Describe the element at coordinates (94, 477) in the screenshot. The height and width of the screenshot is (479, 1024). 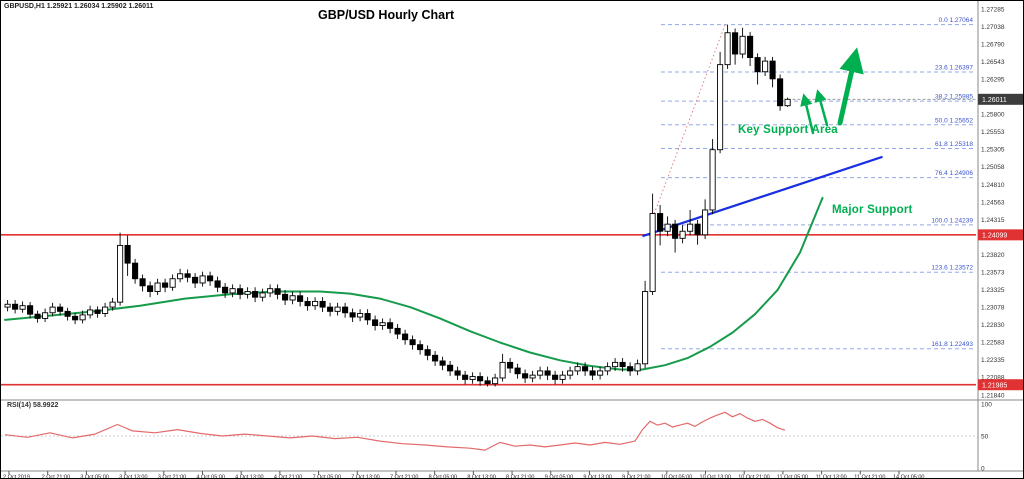
I see `svg-text: 3 Oct 05:00` at that location.